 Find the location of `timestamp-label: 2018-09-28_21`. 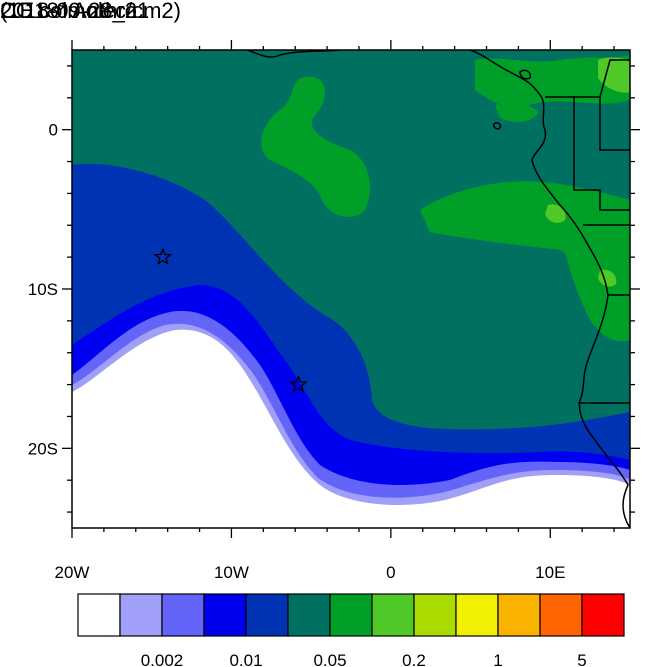

timestamp-label: 2018-09-28_21 is located at coordinates (75, 11).